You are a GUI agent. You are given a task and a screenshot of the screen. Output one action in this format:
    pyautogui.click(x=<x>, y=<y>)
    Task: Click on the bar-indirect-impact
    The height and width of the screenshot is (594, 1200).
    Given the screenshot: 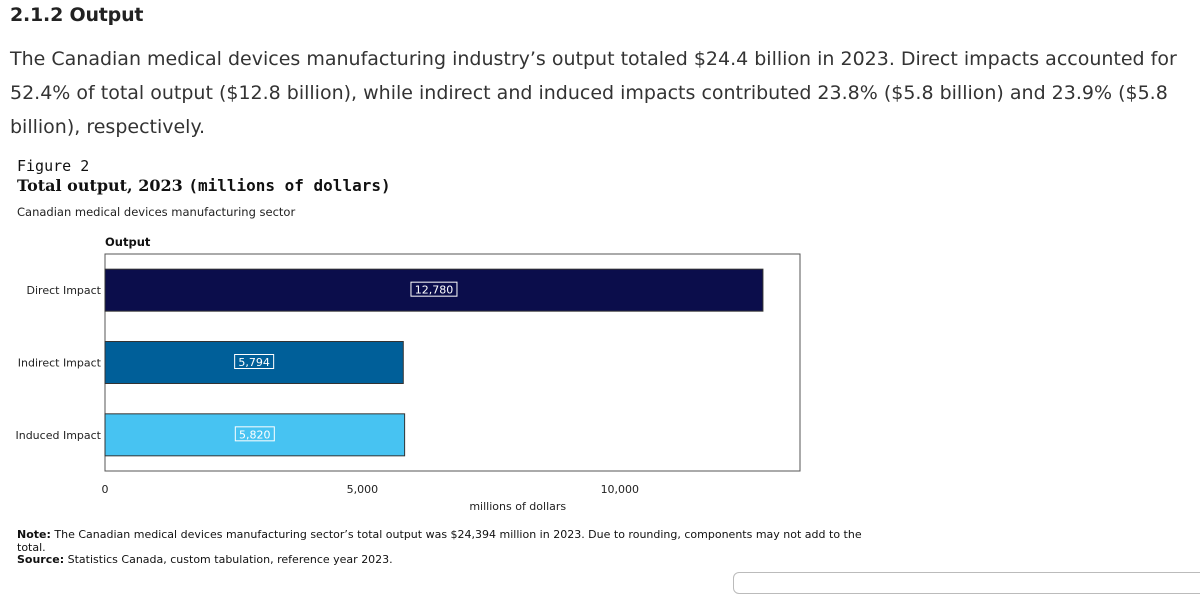 What is the action you would take?
    pyautogui.click(x=254, y=362)
    